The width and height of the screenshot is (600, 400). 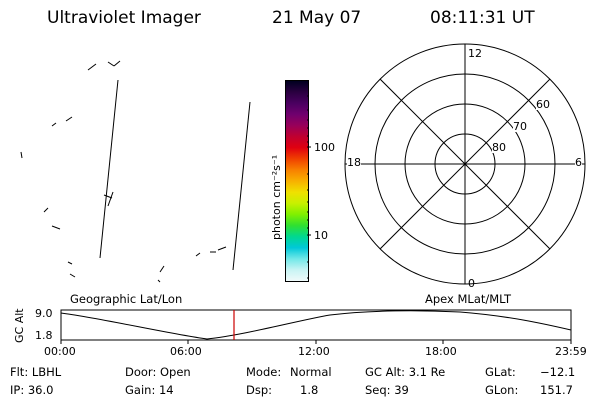 What do you see at coordinates (324, 147) in the screenshot?
I see `colorbar-tick-100: 100` at bounding box center [324, 147].